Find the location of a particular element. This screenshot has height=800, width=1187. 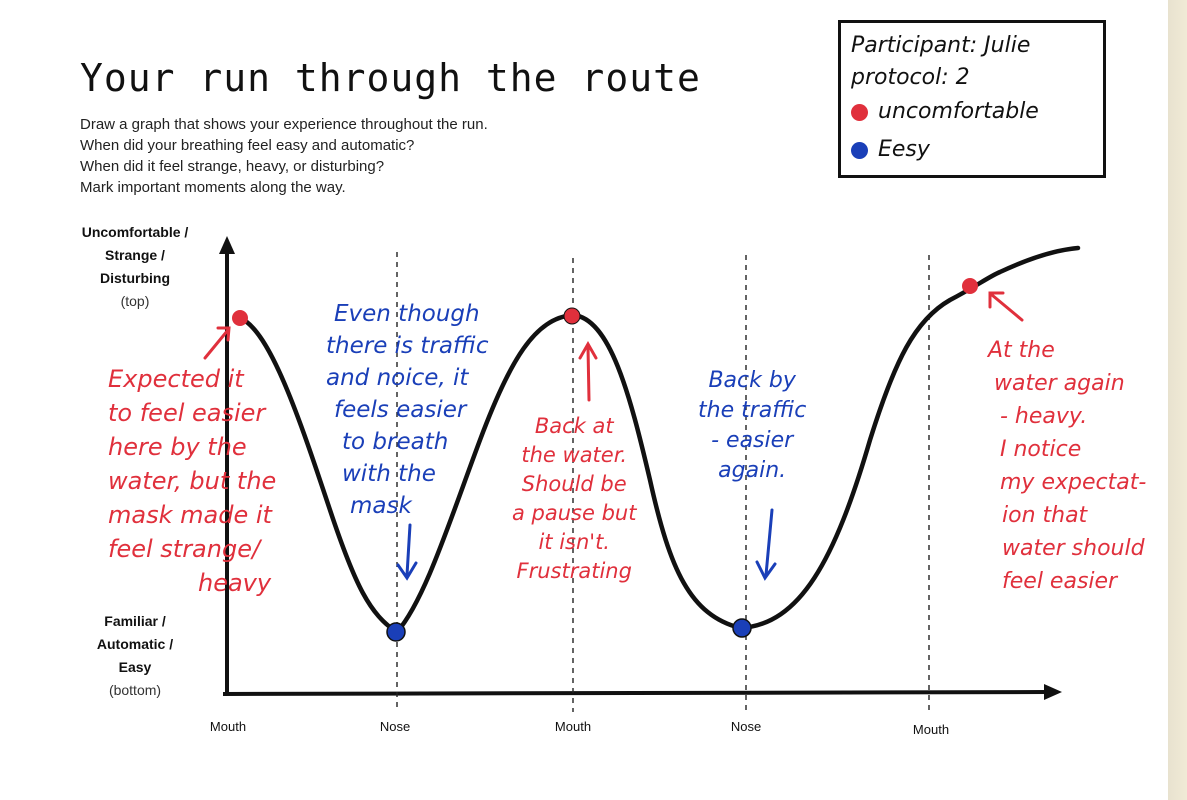

annotation-line: again. is located at coordinates (752, 470).